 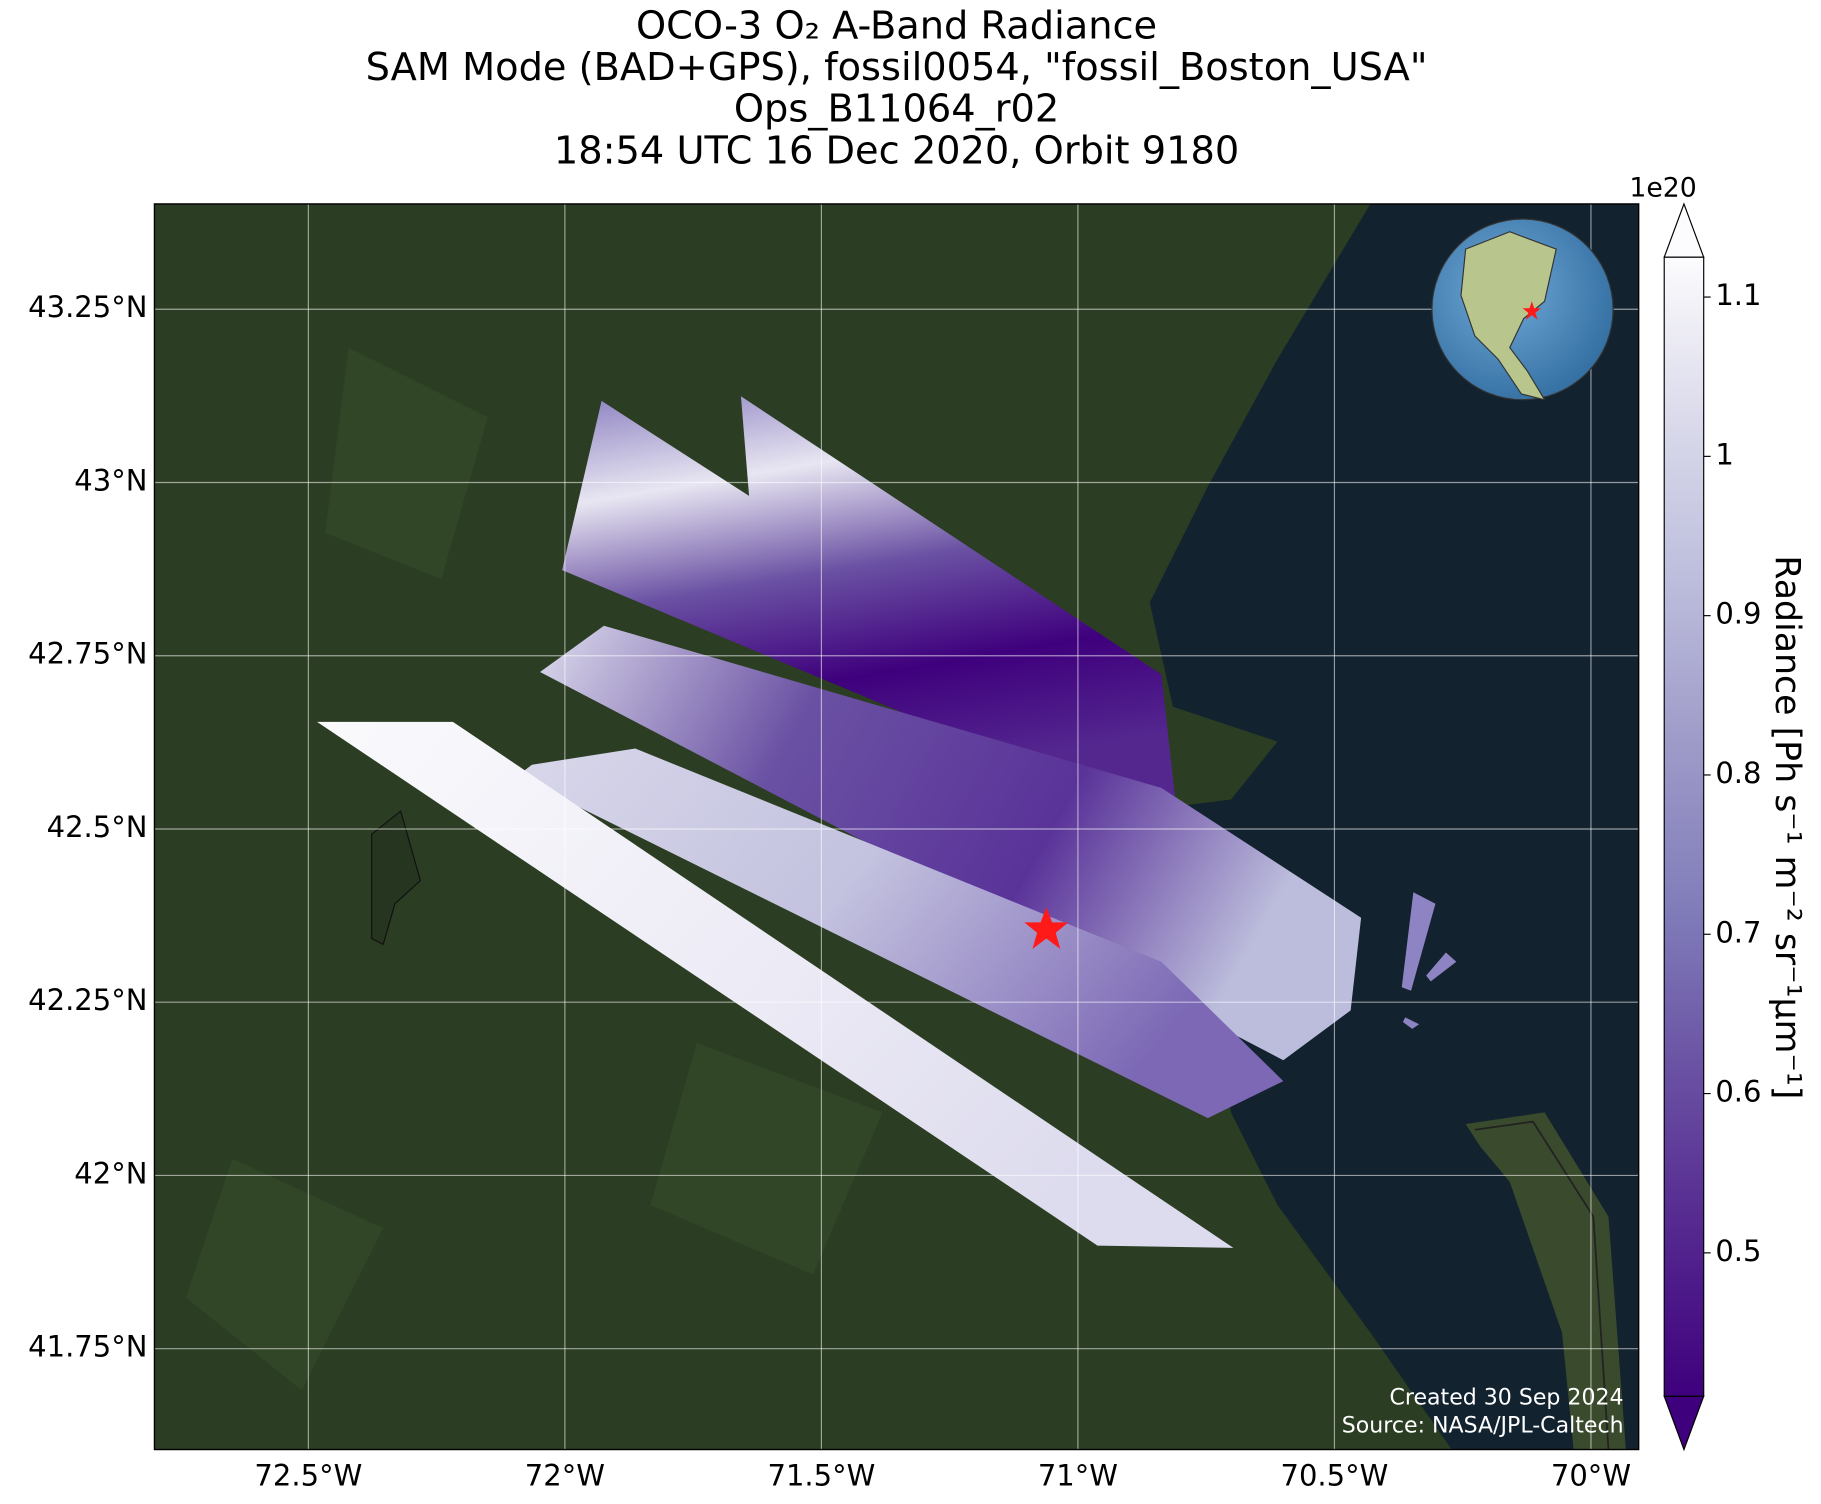 What do you see at coordinates (1078, 1475) in the screenshot?
I see `x-tick-label: 71°W` at bounding box center [1078, 1475].